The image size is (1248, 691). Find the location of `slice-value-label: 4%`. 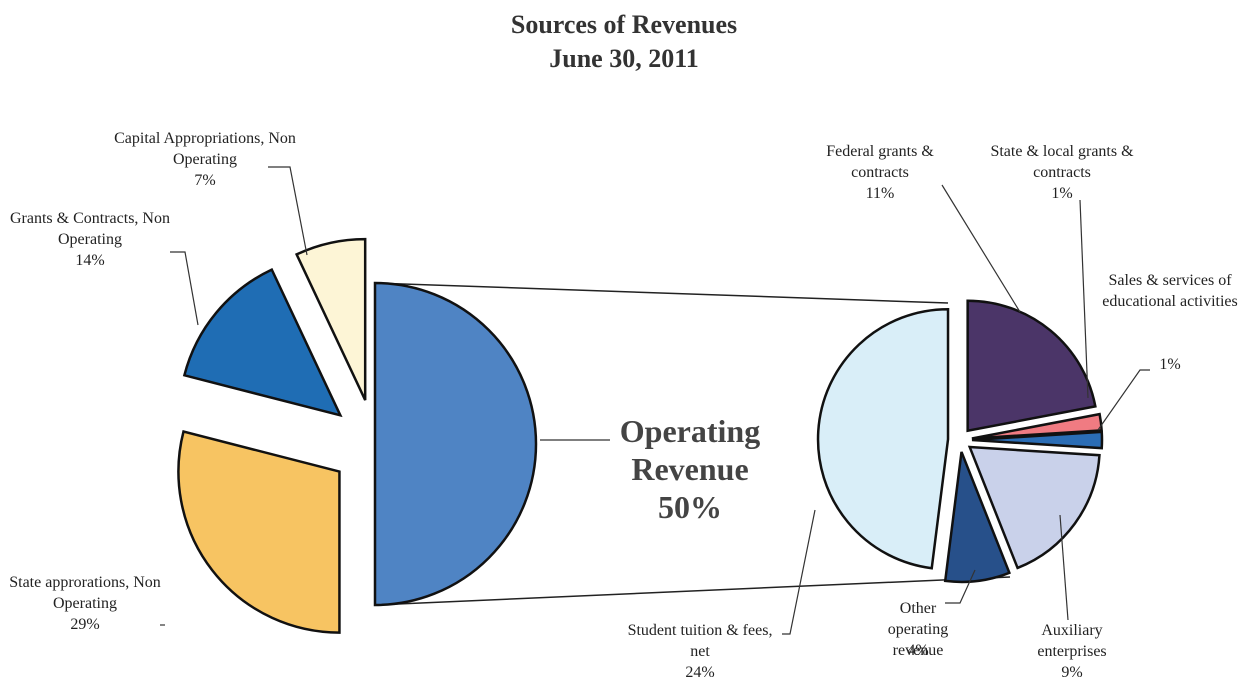

slice-value-label: 4% is located at coordinates (918, 650).